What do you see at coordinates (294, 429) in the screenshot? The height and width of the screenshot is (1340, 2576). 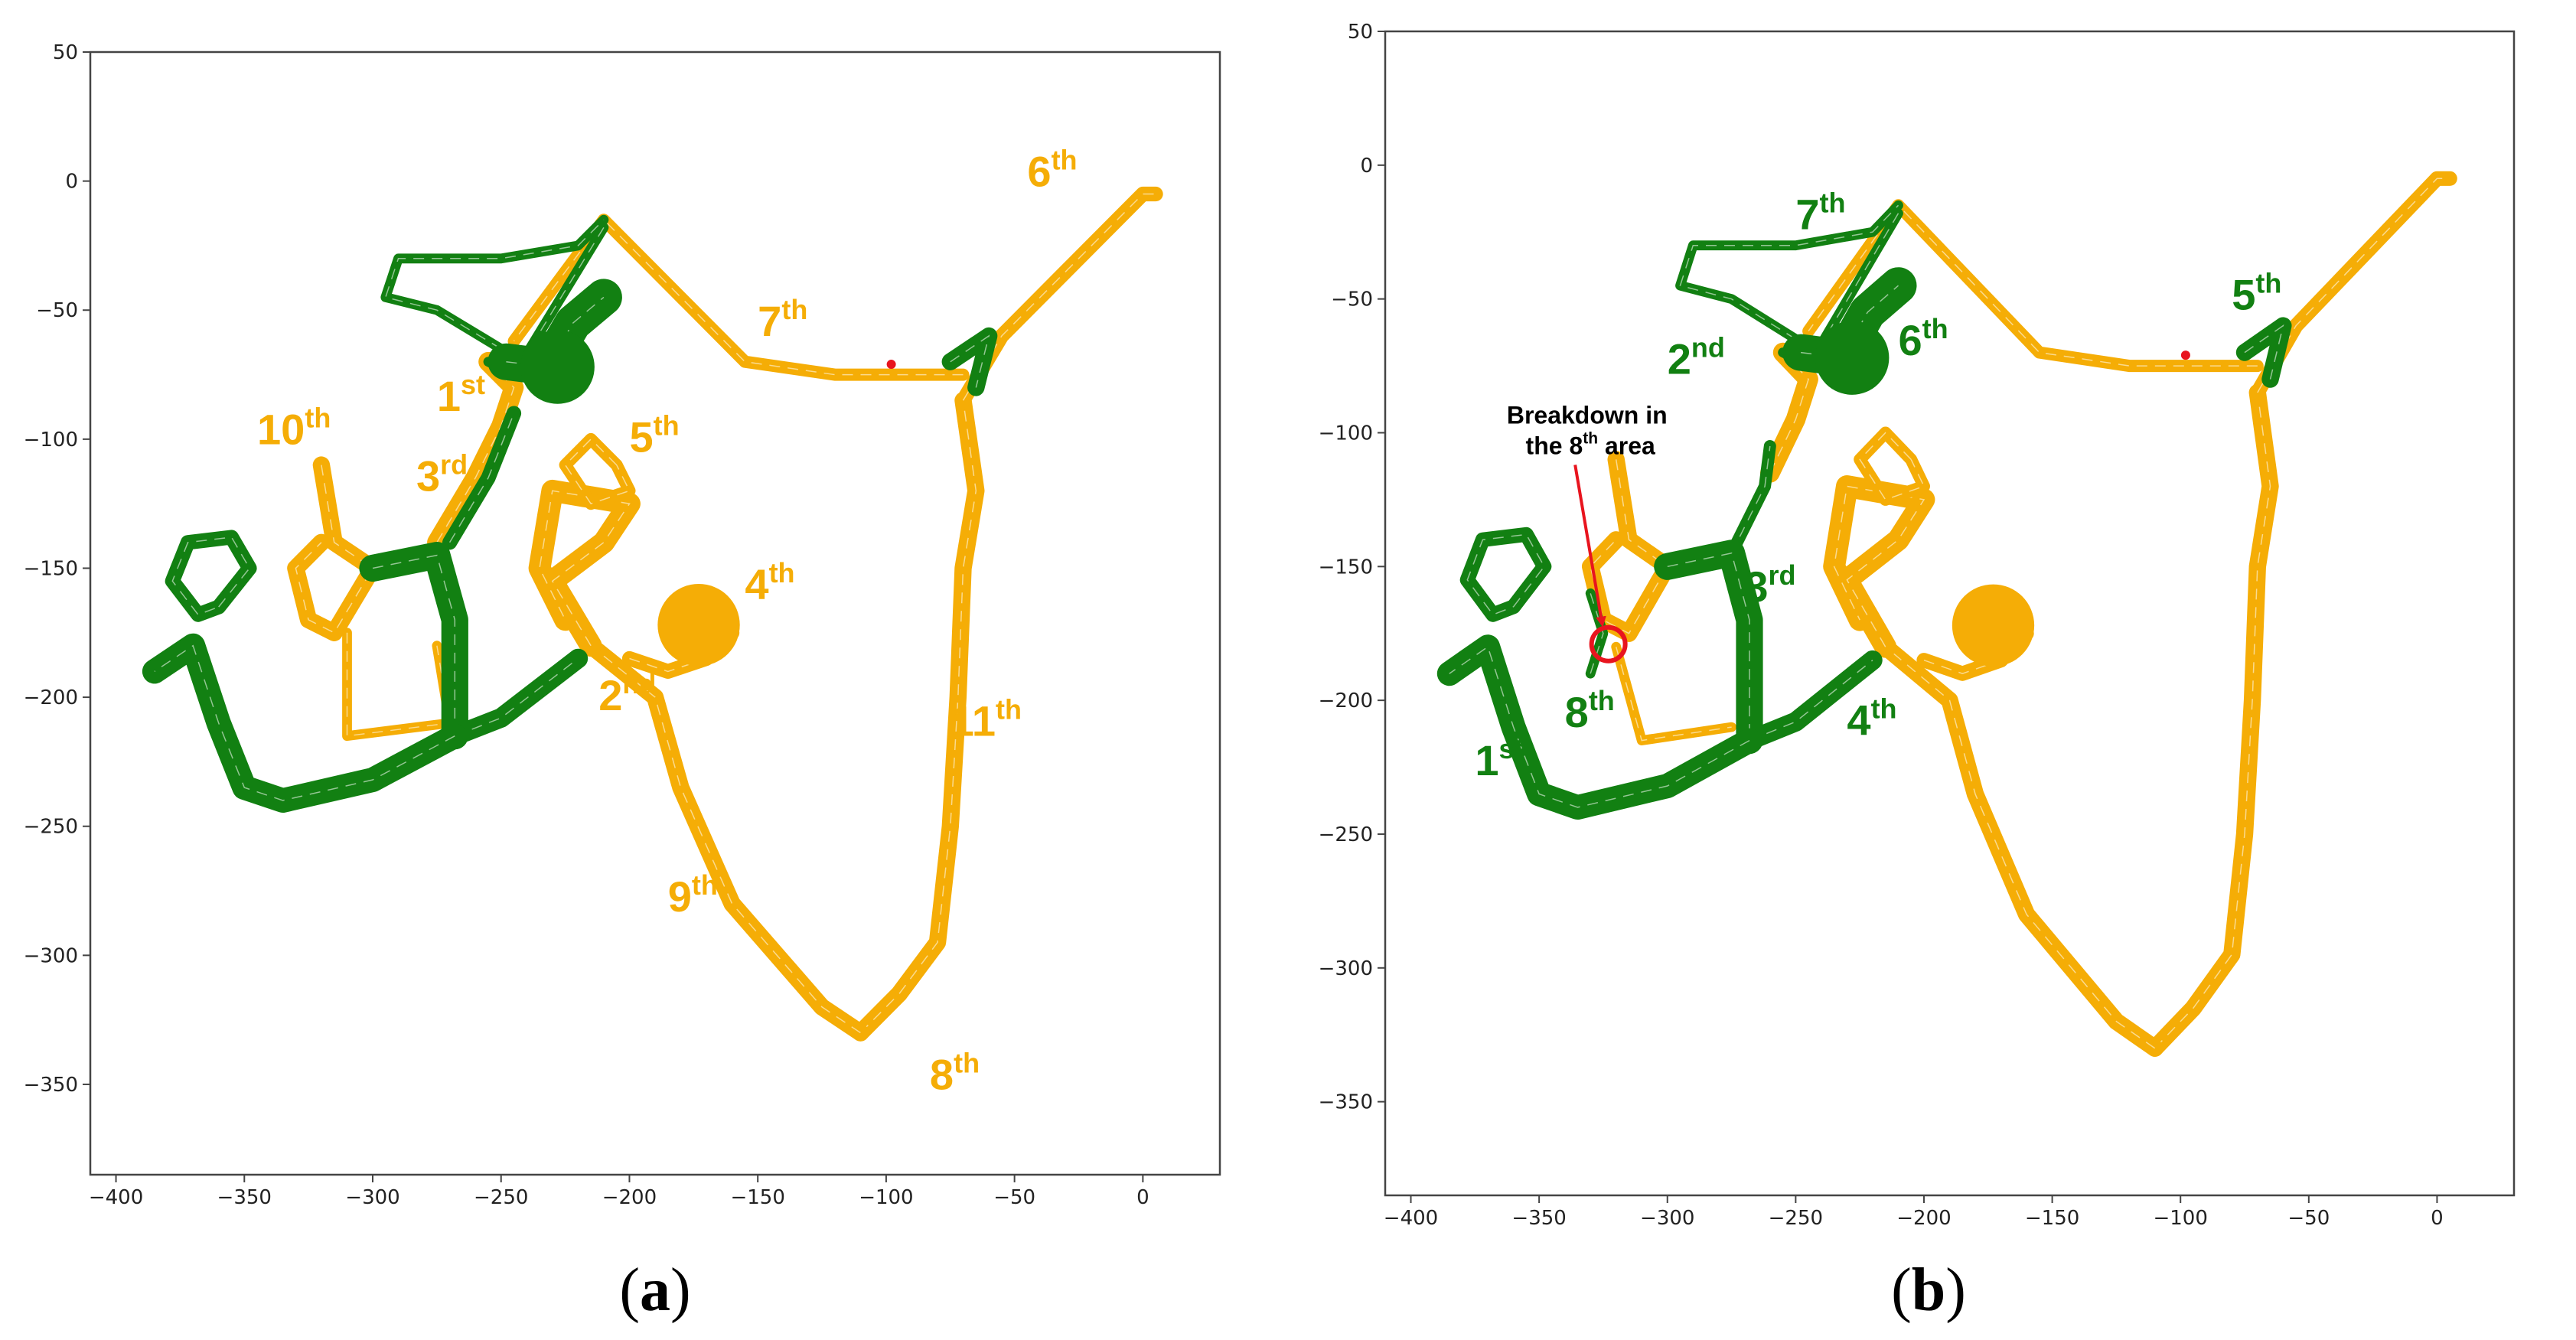 I see `area-label-area-10th: 10th` at bounding box center [294, 429].